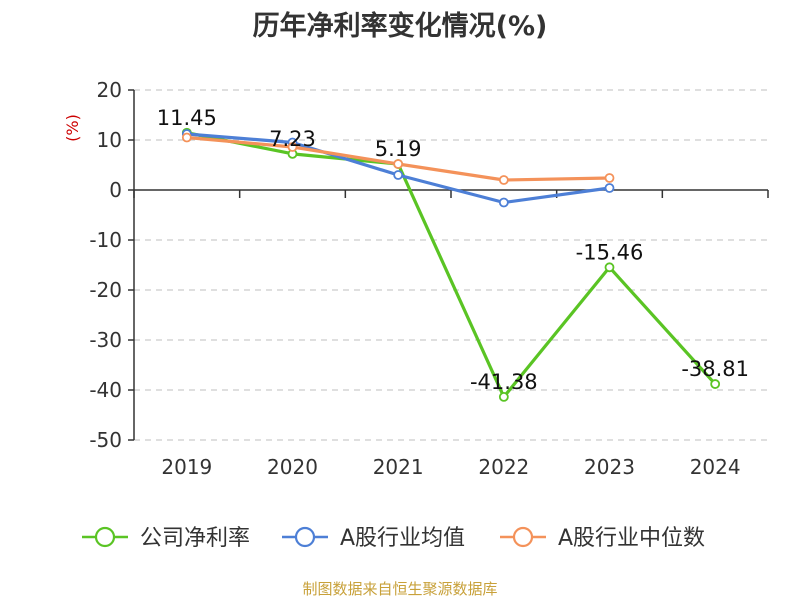  What do you see at coordinates (398, 467) in the screenshot?
I see `x-tick-label: 2021` at bounding box center [398, 467].